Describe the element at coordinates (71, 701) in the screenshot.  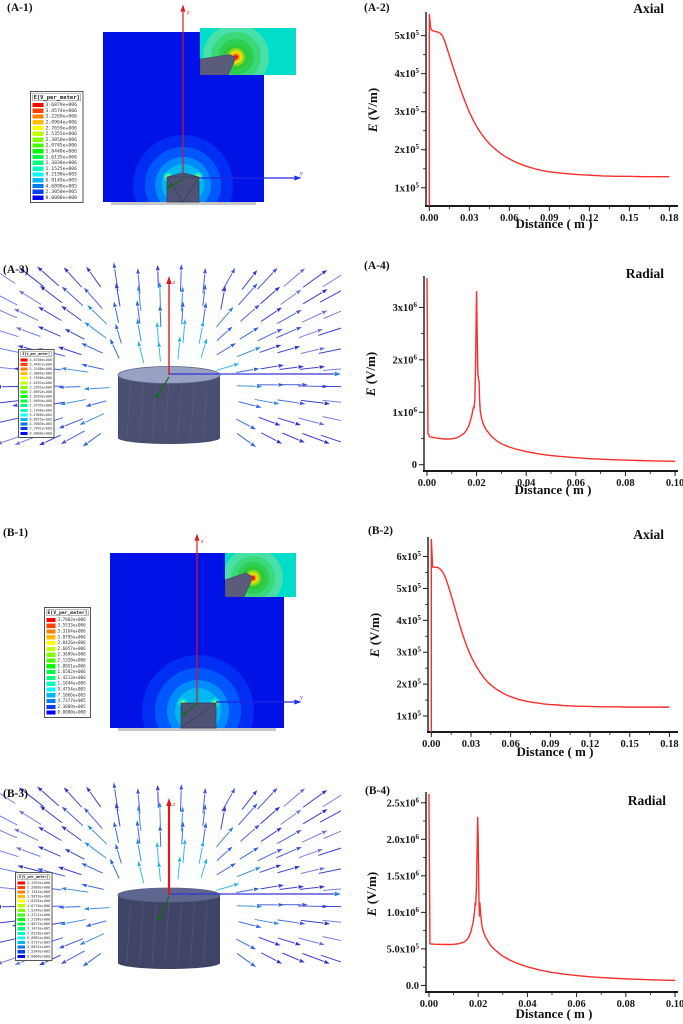
I see `colorbar-value: 4.7377e+005` at that location.